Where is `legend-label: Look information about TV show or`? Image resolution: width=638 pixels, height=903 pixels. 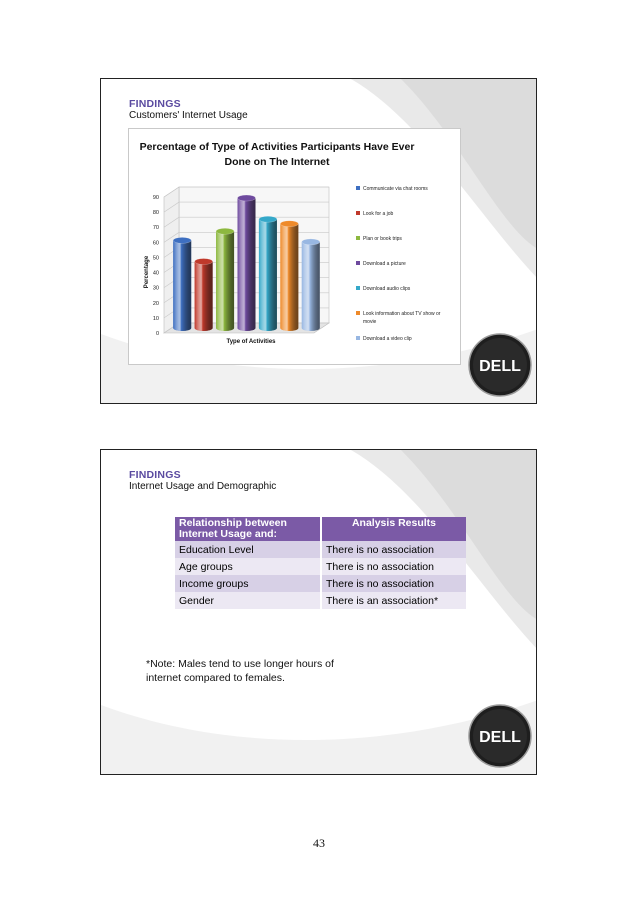 legend-label: Look information about TV show or is located at coordinates (402, 314).